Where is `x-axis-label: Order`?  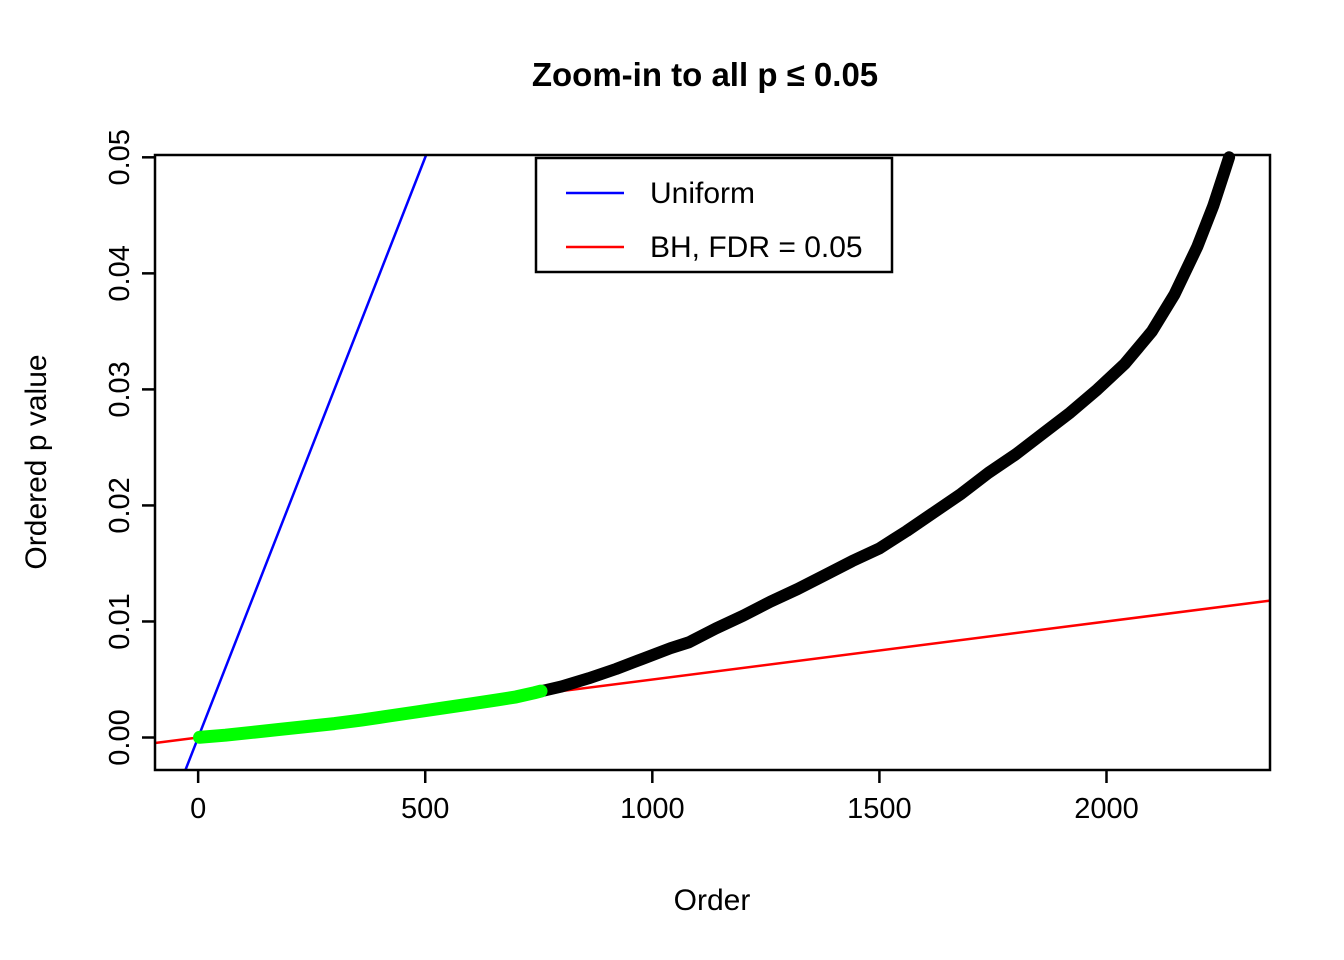
x-axis-label: Order is located at coordinates (712, 900).